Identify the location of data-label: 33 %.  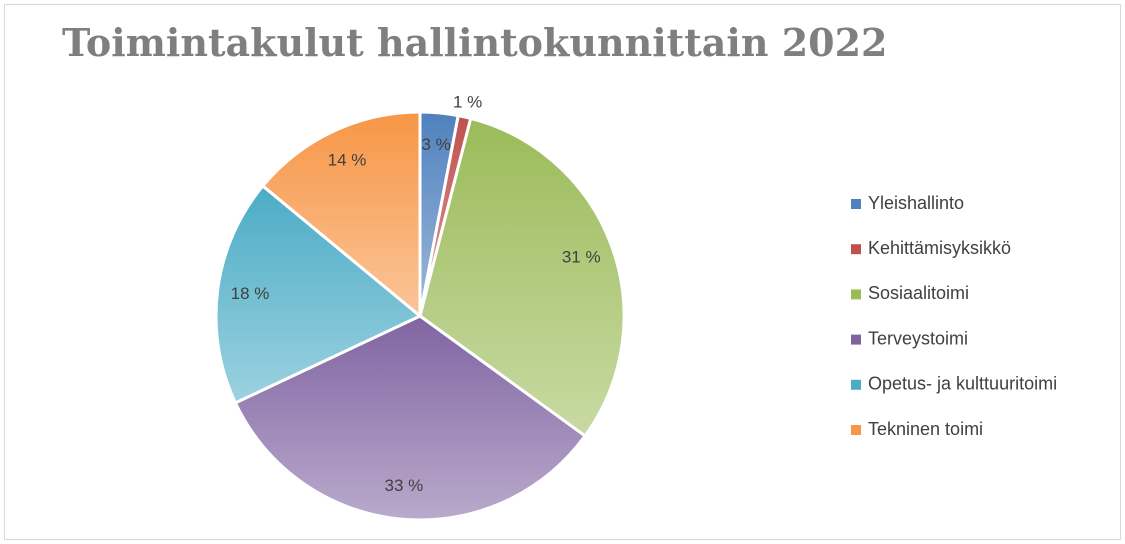
(403, 485).